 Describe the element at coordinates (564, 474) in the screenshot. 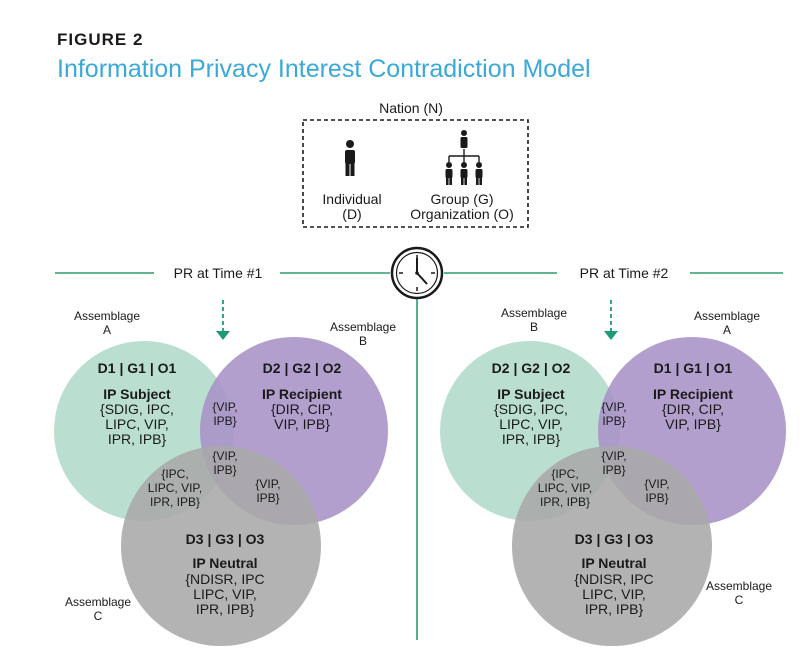

I see `right-overlap-ac-line: {IPC,` at that location.